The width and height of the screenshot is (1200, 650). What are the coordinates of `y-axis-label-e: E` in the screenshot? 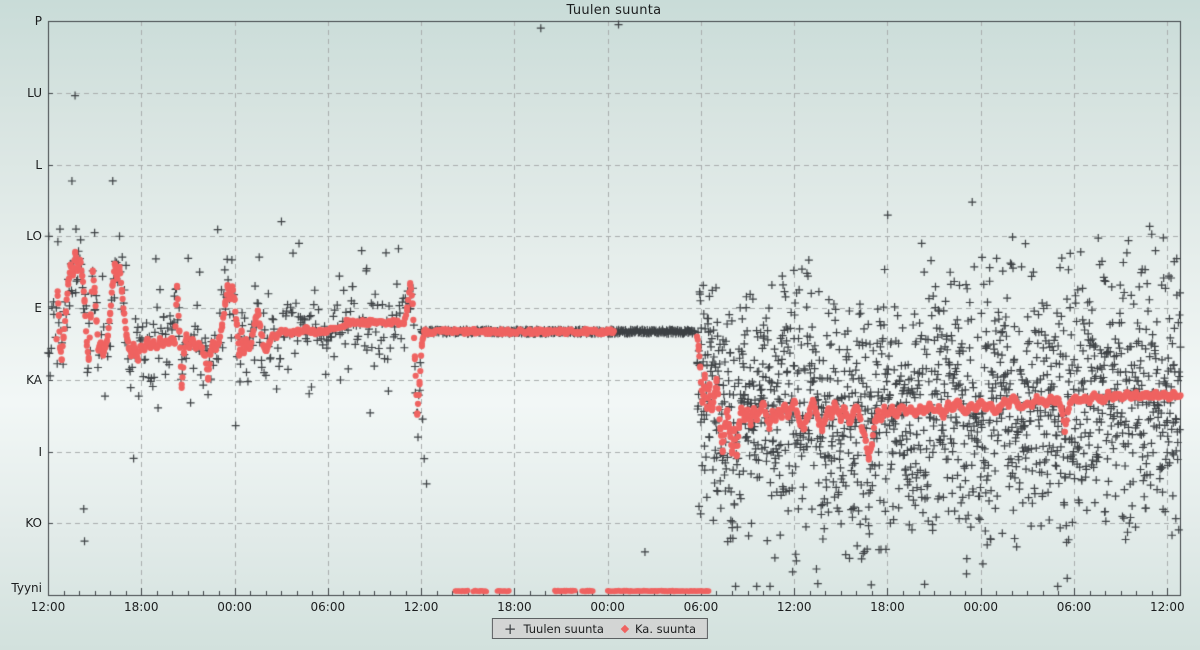 It's located at (38, 308).